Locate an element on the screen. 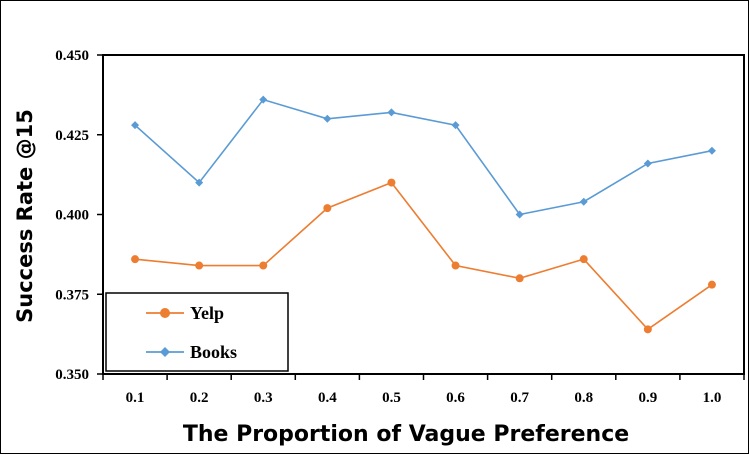 Image resolution: width=750 pixels, height=455 pixels. x-tick-label: 0.2 is located at coordinates (199, 398).